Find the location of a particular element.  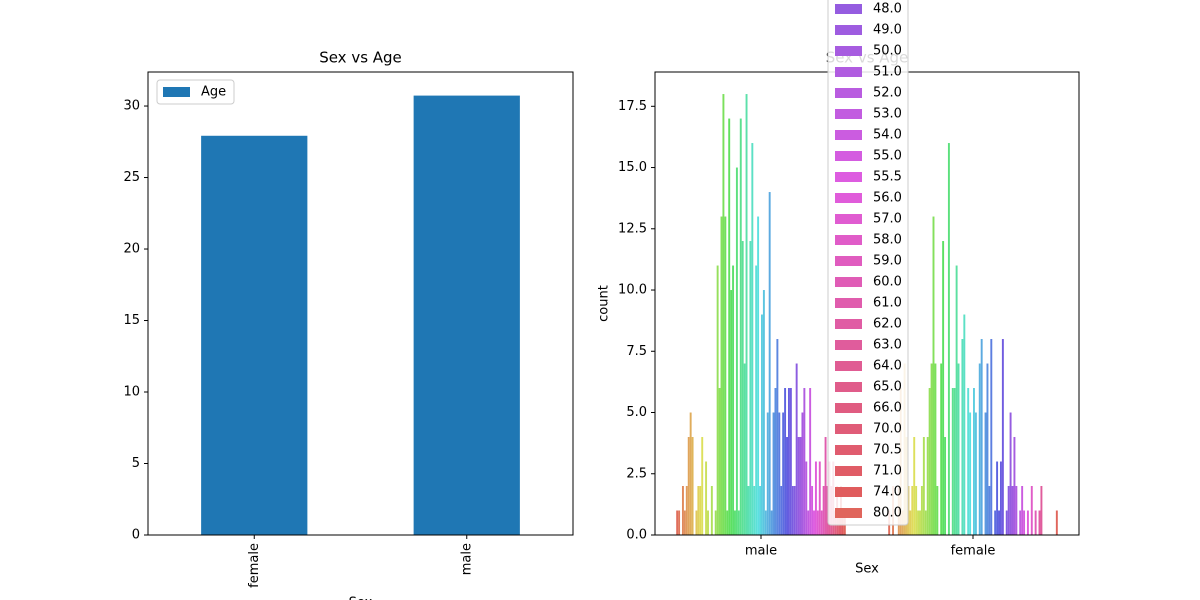

legend-label: 51.0 is located at coordinates (887, 72).